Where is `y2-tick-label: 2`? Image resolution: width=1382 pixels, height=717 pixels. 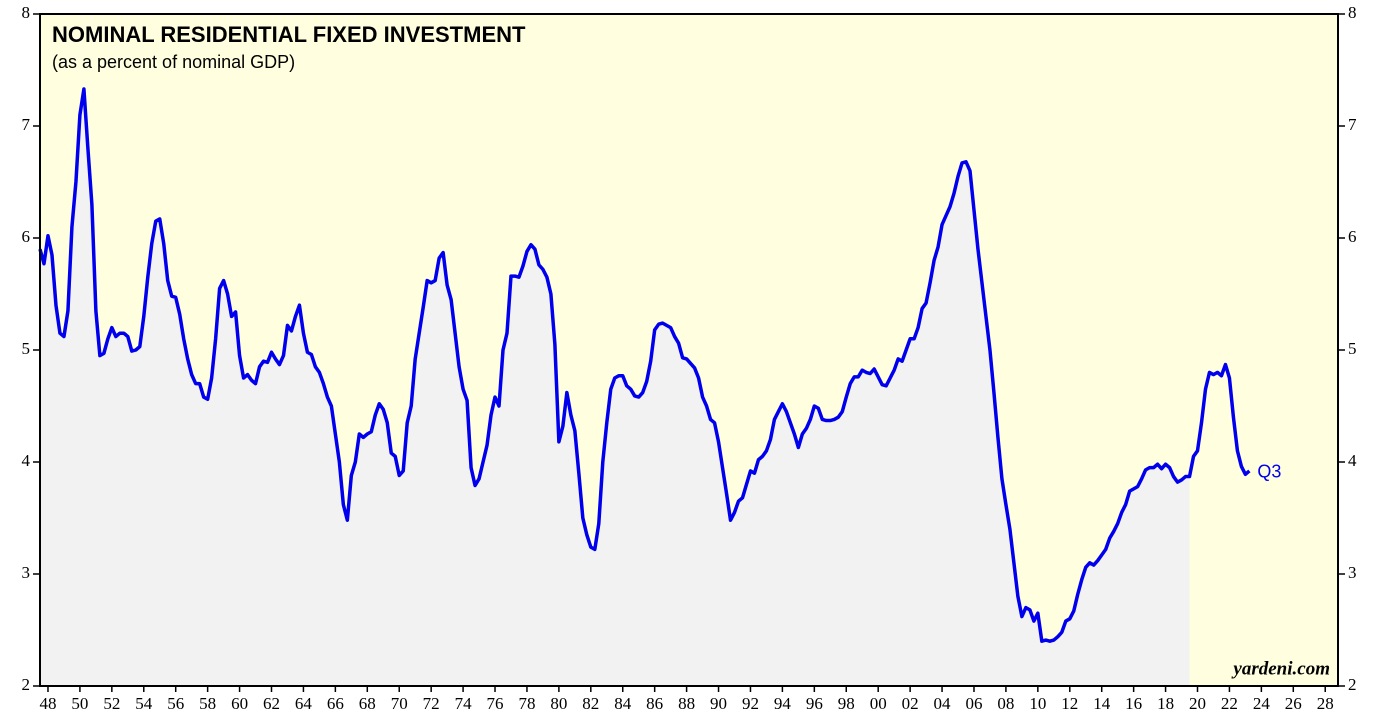 y2-tick-label: 2 is located at coordinates (1352, 684).